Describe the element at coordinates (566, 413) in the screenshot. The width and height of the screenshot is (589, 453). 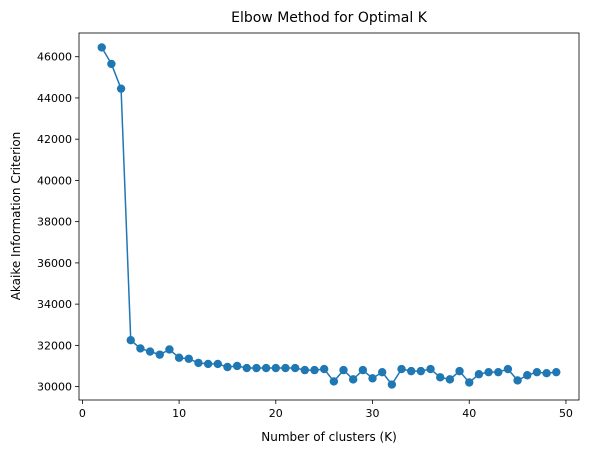
I see `x-tick-label: 50` at that location.